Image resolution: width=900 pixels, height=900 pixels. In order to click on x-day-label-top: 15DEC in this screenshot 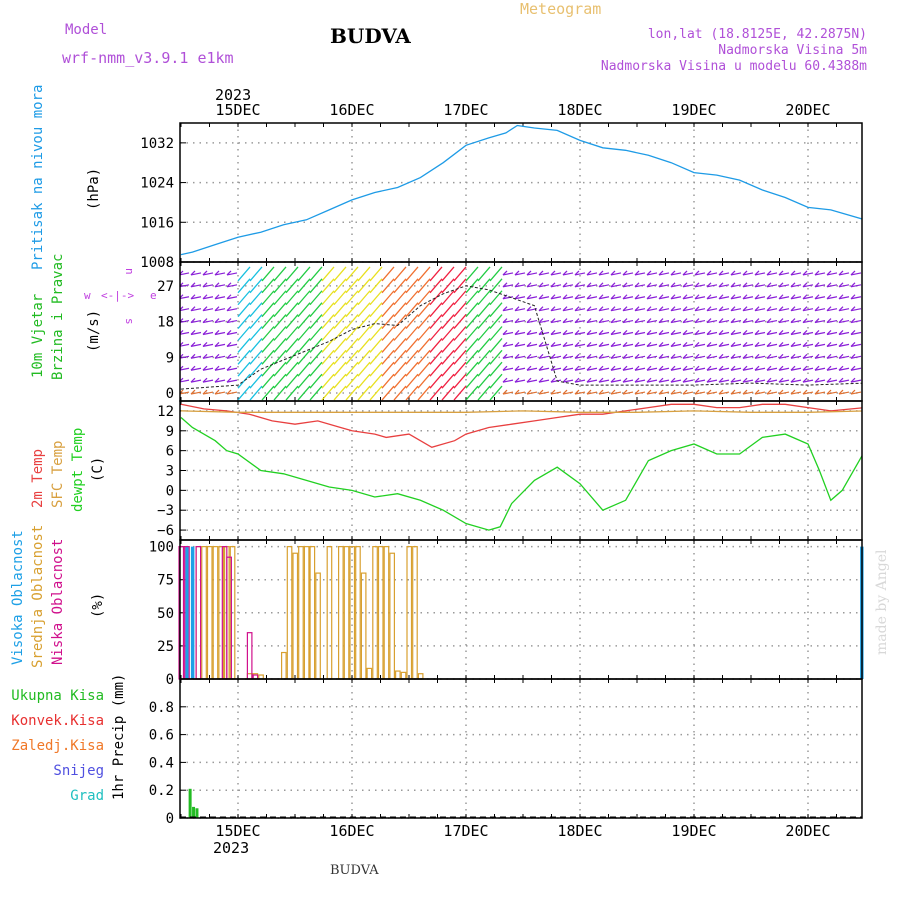, I will do `click(237, 110)`.